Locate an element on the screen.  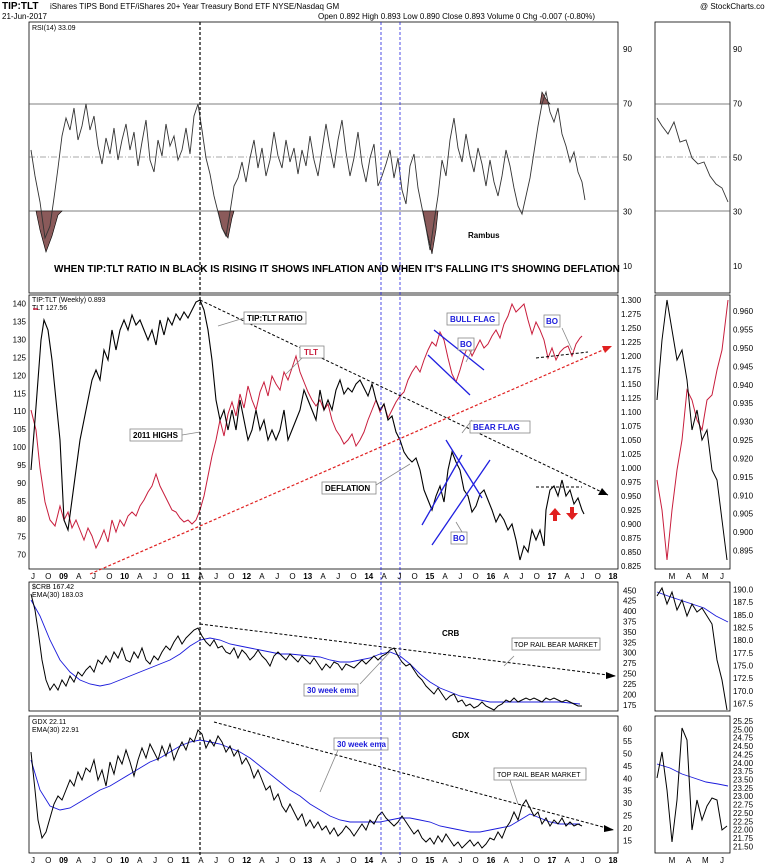
ratio-tick-label: 0.975 is located at coordinates (631, 482).